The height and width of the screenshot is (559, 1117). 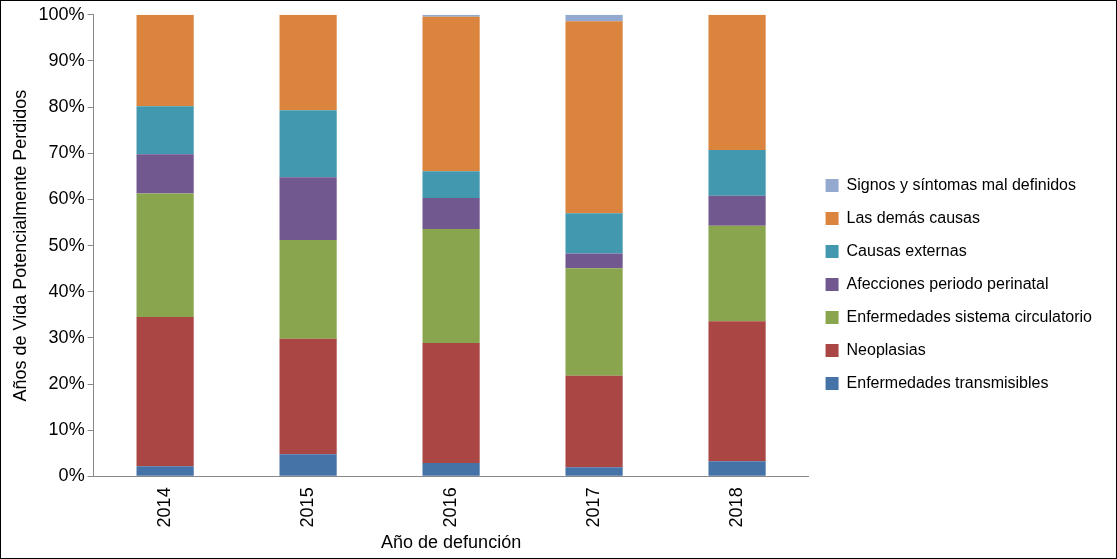 What do you see at coordinates (913, 217) in the screenshot?
I see `legend-label: Las demás causas` at bounding box center [913, 217].